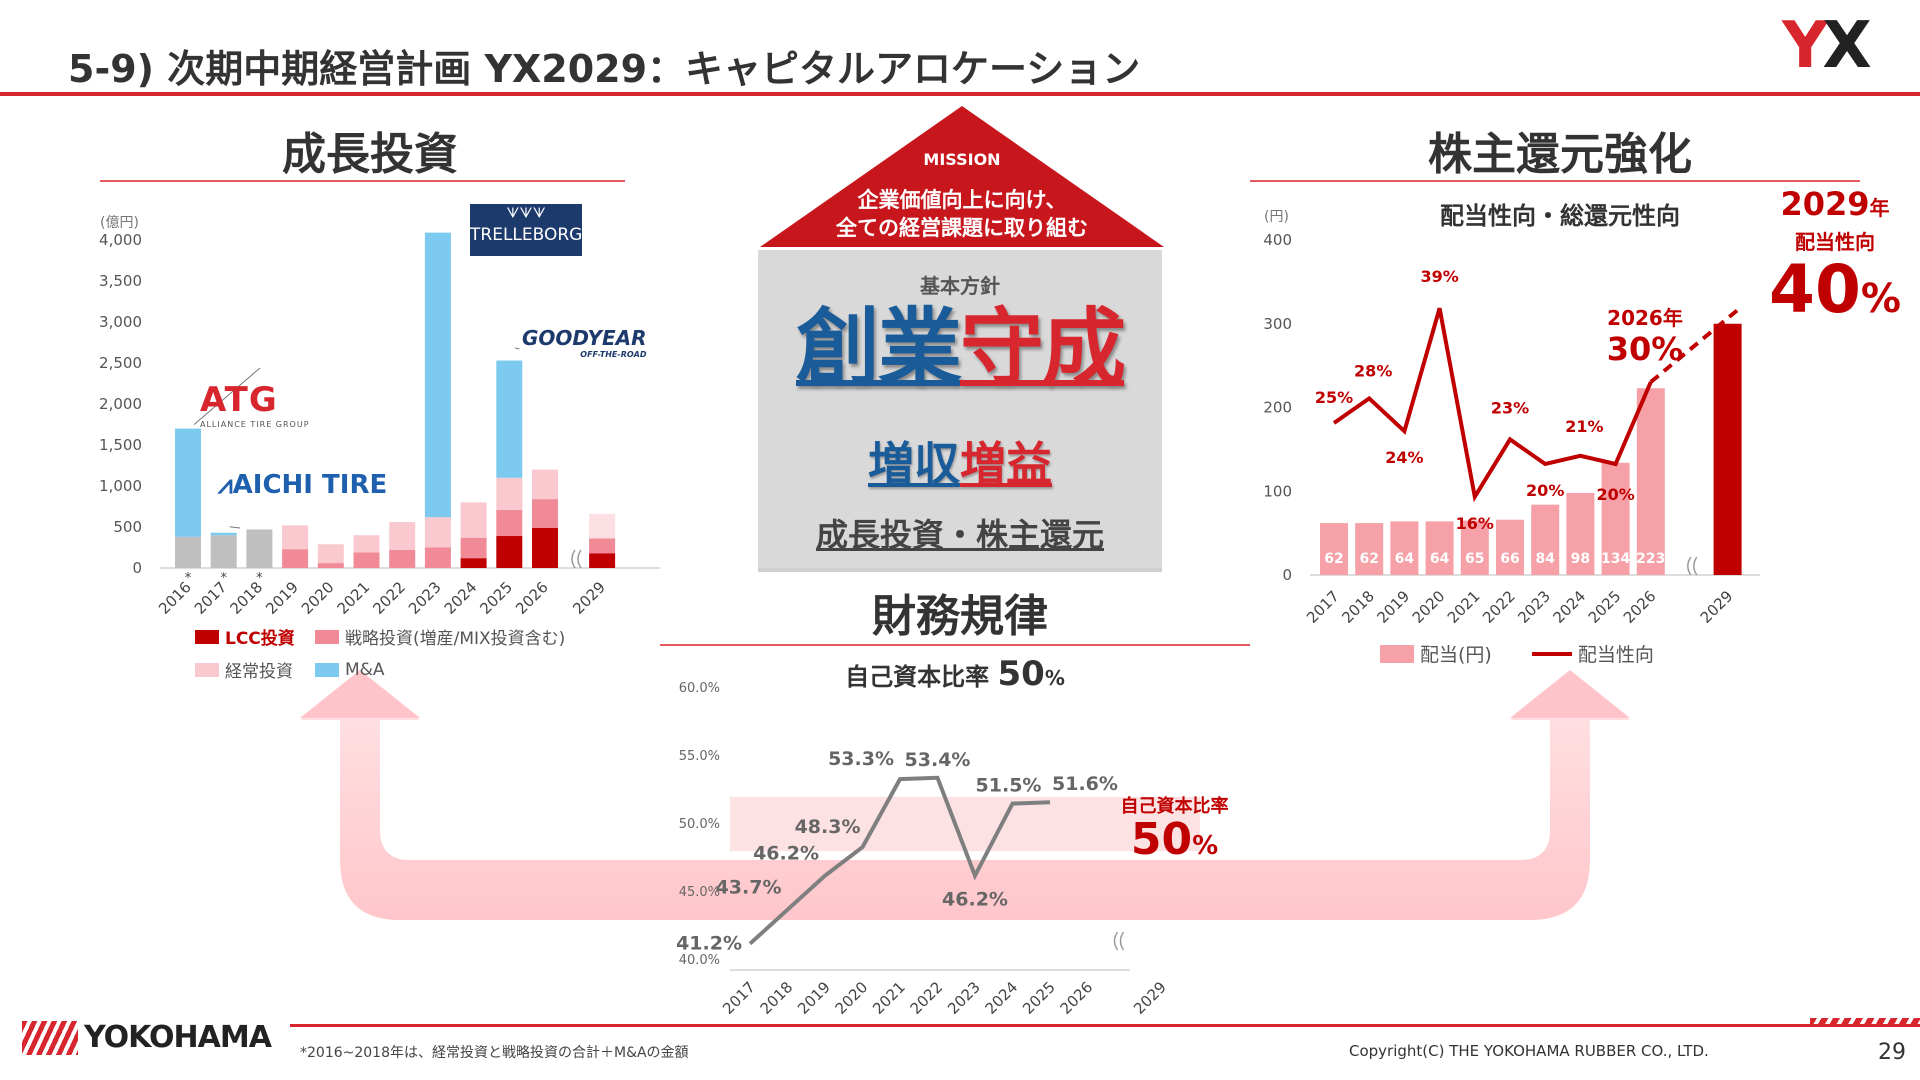 This screenshot has width=1920, height=1080. Describe the element at coordinates (1694, 346) in the screenshot. I see `payout-ratio-projection-line` at that location.